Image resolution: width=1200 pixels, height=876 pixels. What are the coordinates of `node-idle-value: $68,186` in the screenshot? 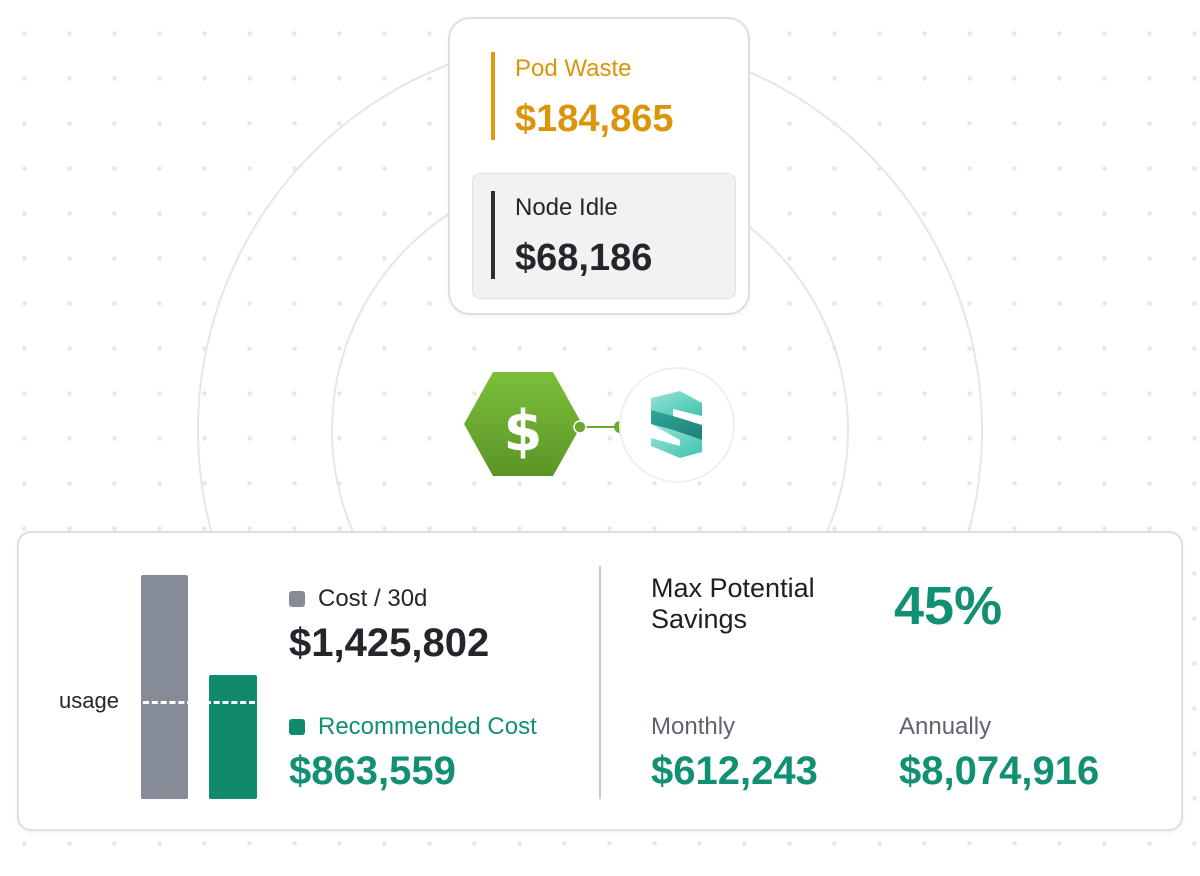 It's located at (584, 258).